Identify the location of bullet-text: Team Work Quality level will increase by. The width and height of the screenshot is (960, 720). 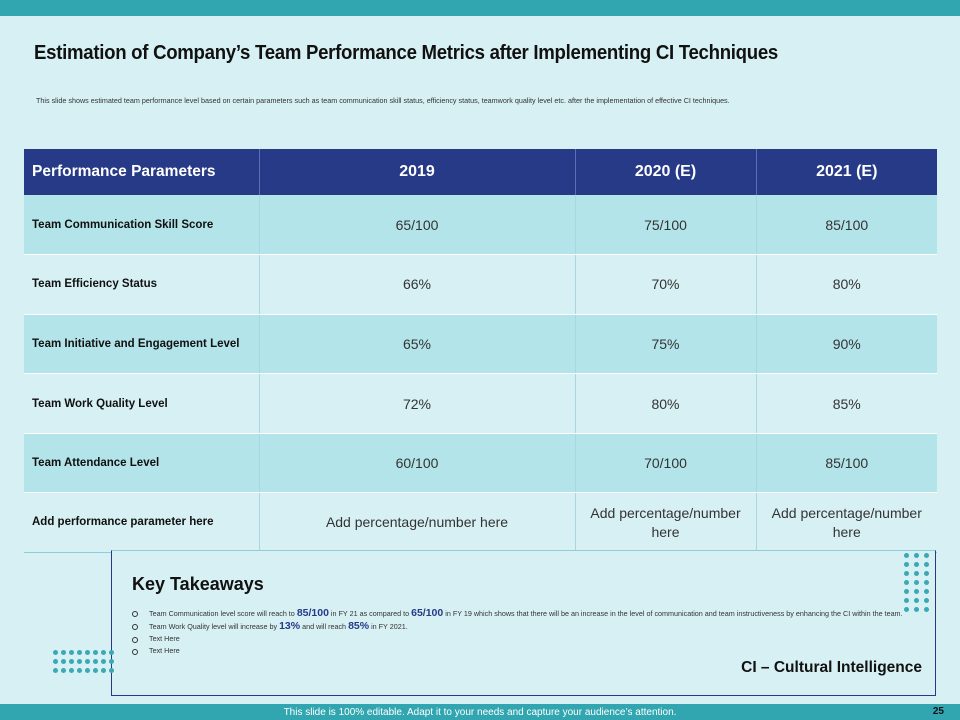
(214, 626).